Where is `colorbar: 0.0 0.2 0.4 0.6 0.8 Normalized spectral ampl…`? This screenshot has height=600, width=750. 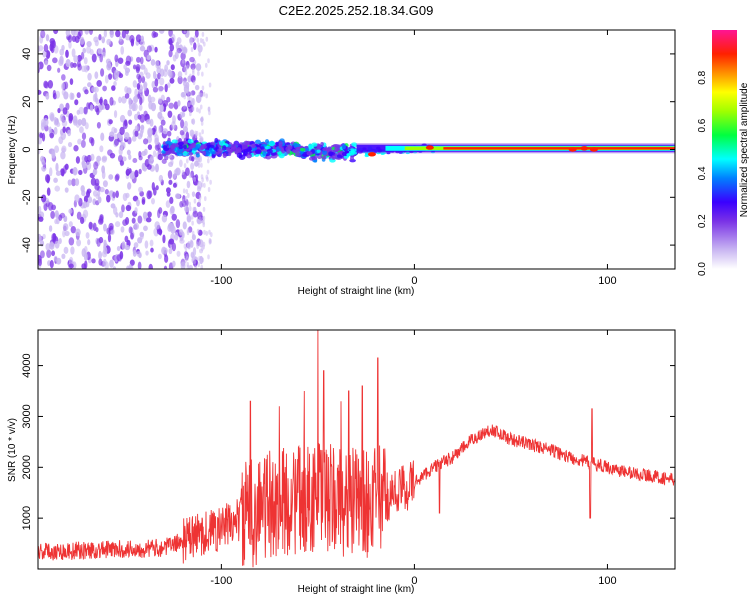
colorbar: 0.0 0.2 0.4 0.6 0.8 Normalized spectral ampl… is located at coordinates (723, 153).